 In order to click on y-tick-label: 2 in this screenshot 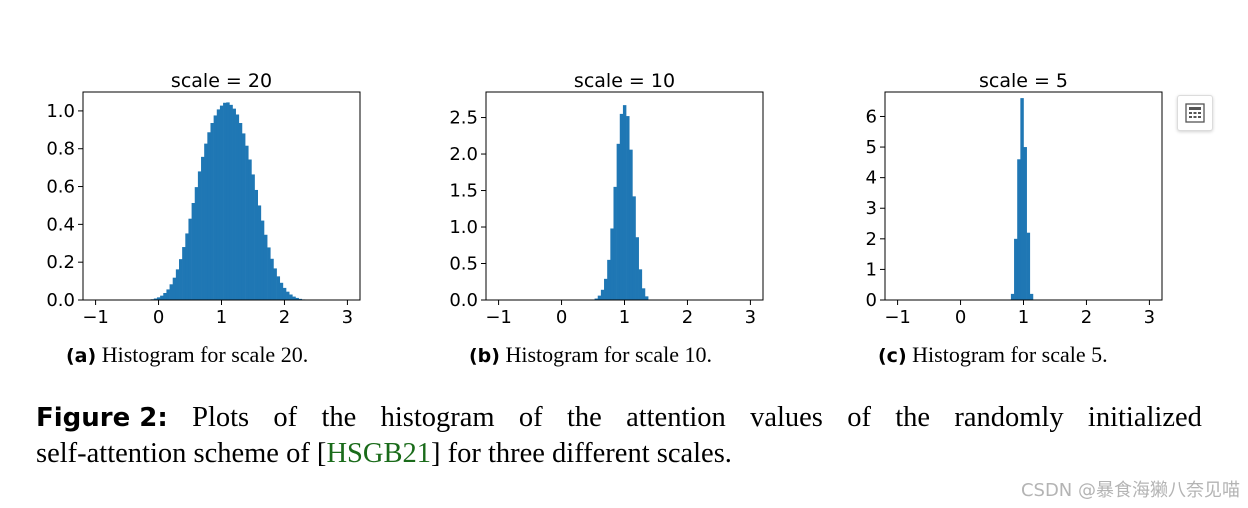, I will do `click(871, 239)`.